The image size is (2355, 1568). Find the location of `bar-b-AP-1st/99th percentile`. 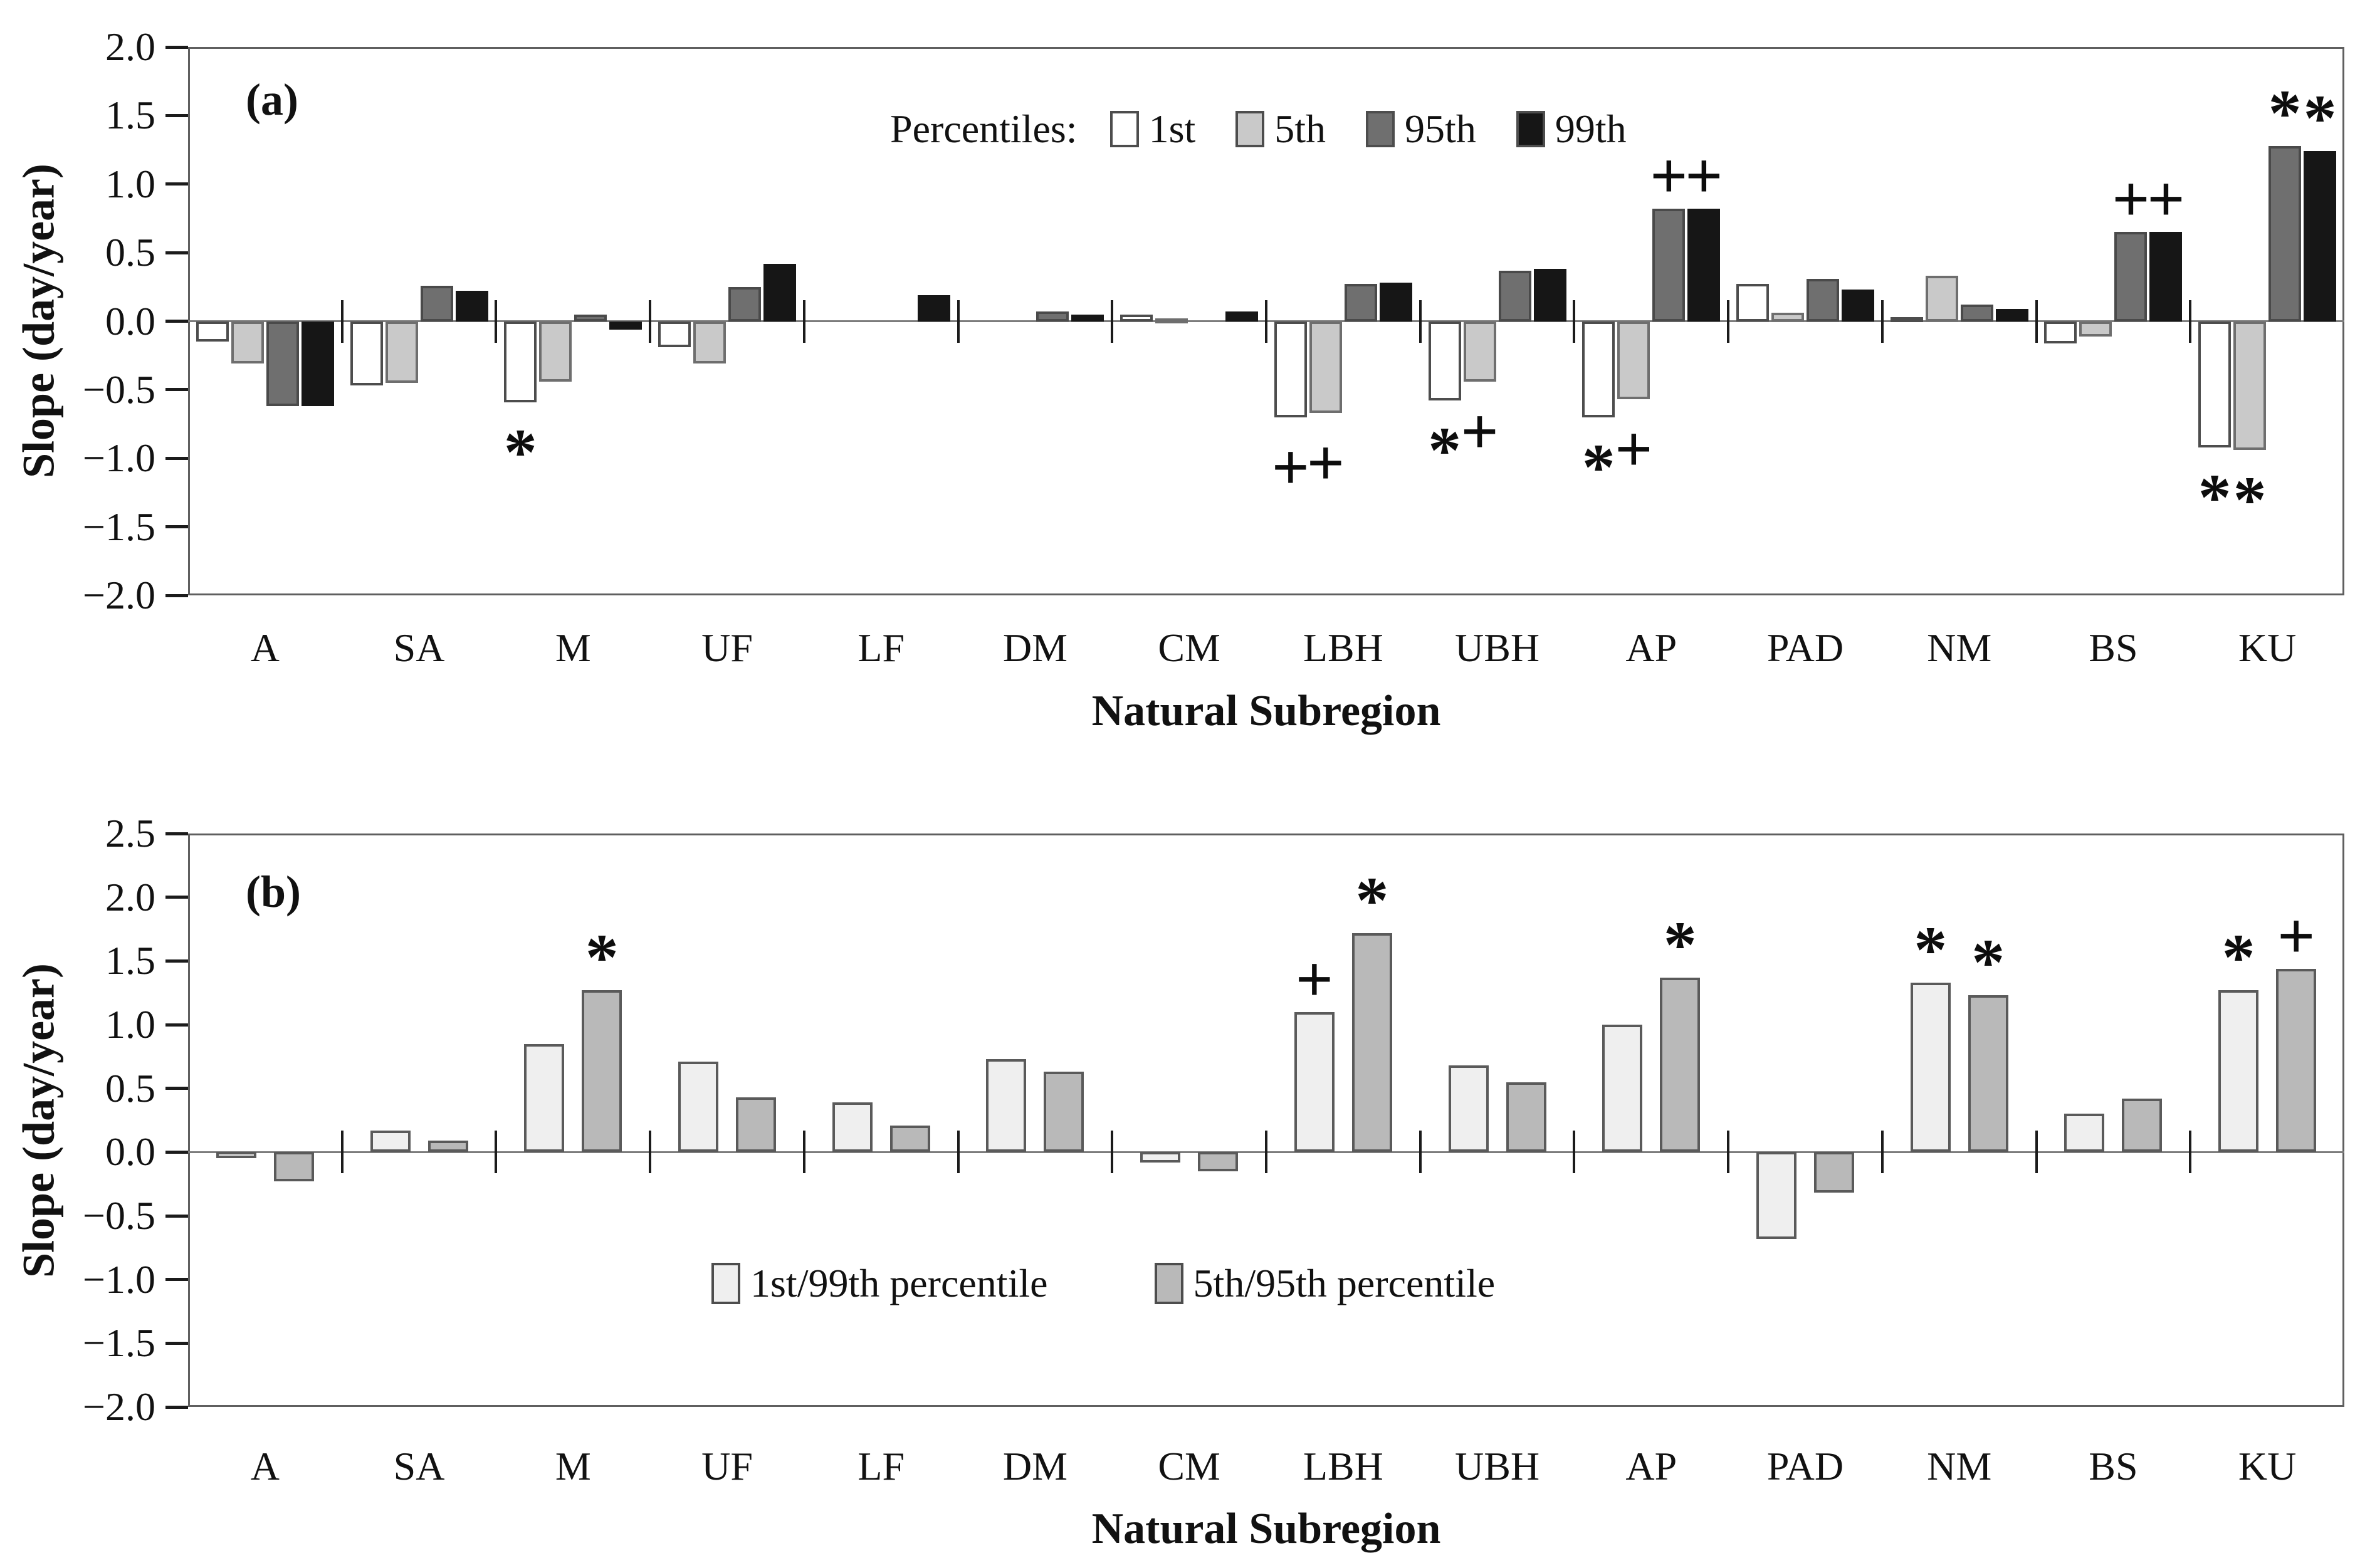

bar-b-AP-1st/99th percentile is located at coordinates (1622, 1088).